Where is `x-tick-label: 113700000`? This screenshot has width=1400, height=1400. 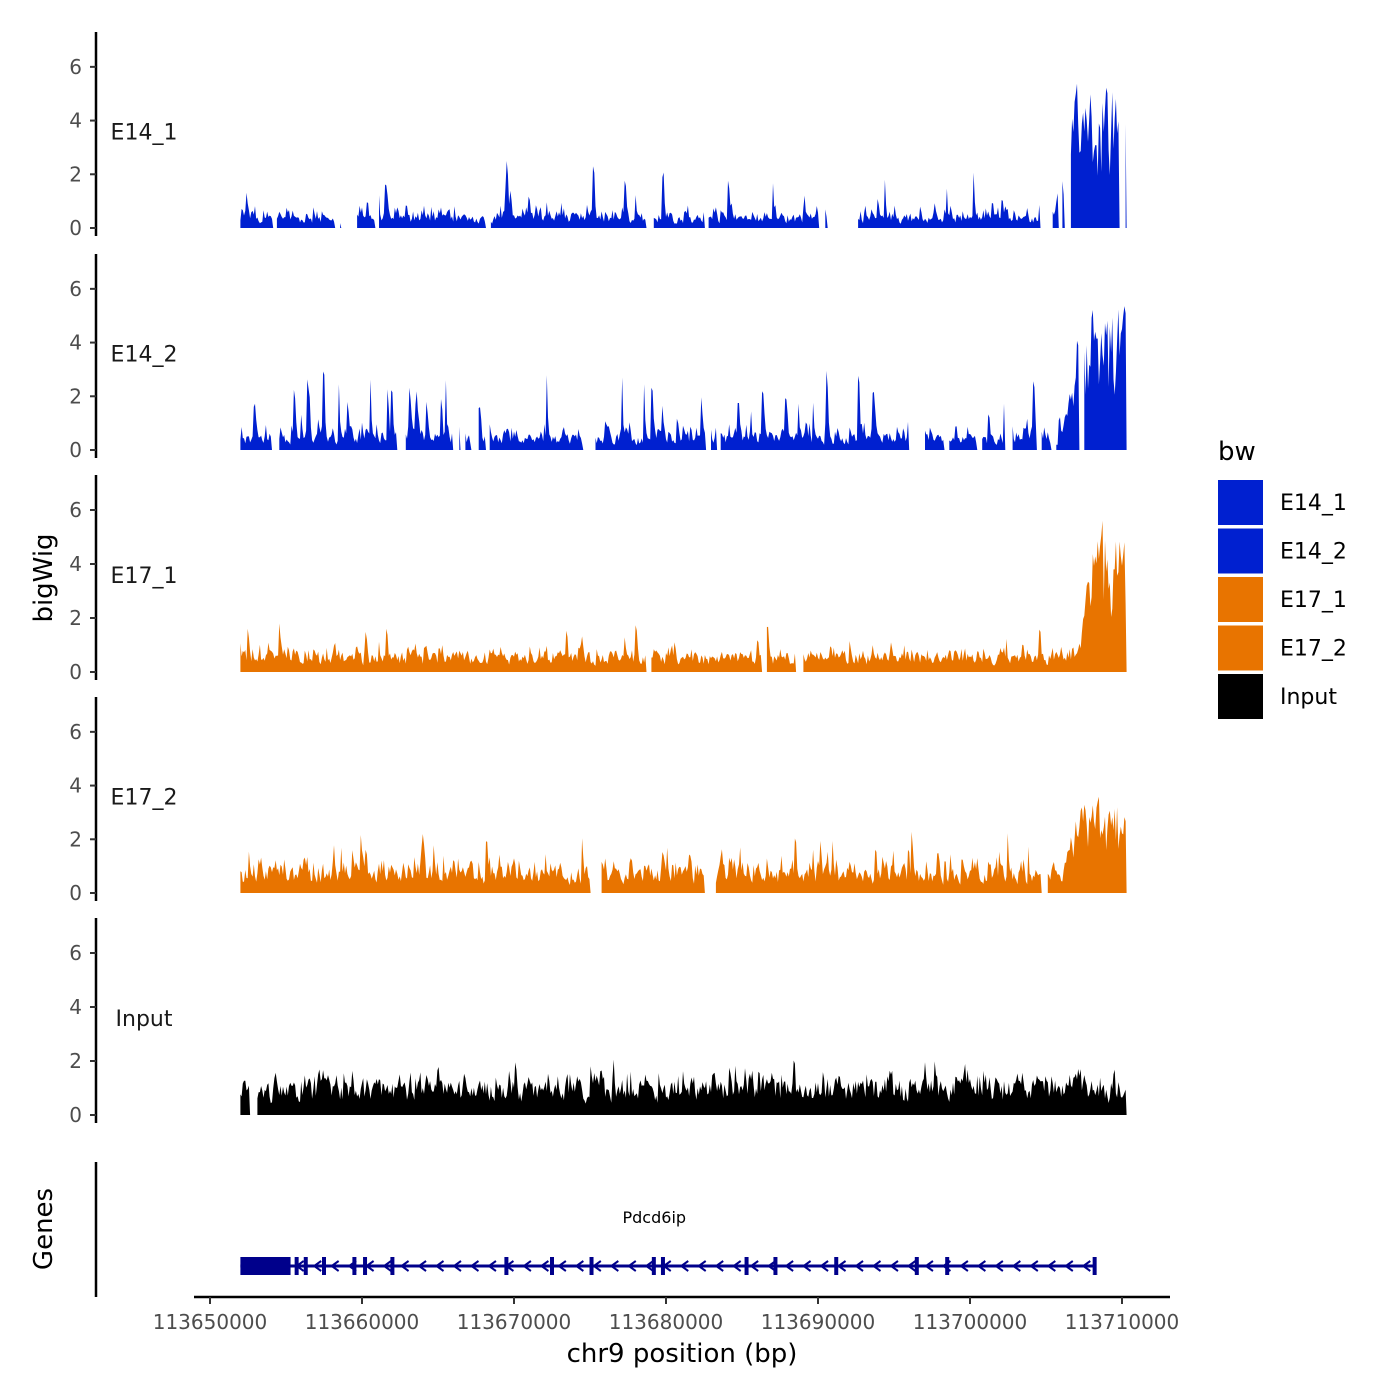 x-tick-label: 113700000 is located at coordinates (970, 1322).